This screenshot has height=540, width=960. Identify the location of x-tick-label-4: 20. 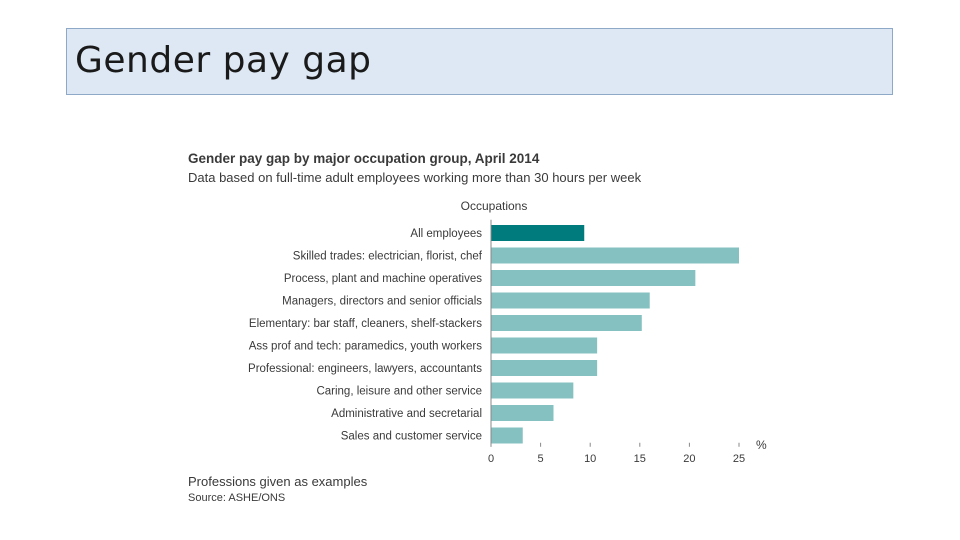
(689, 459).